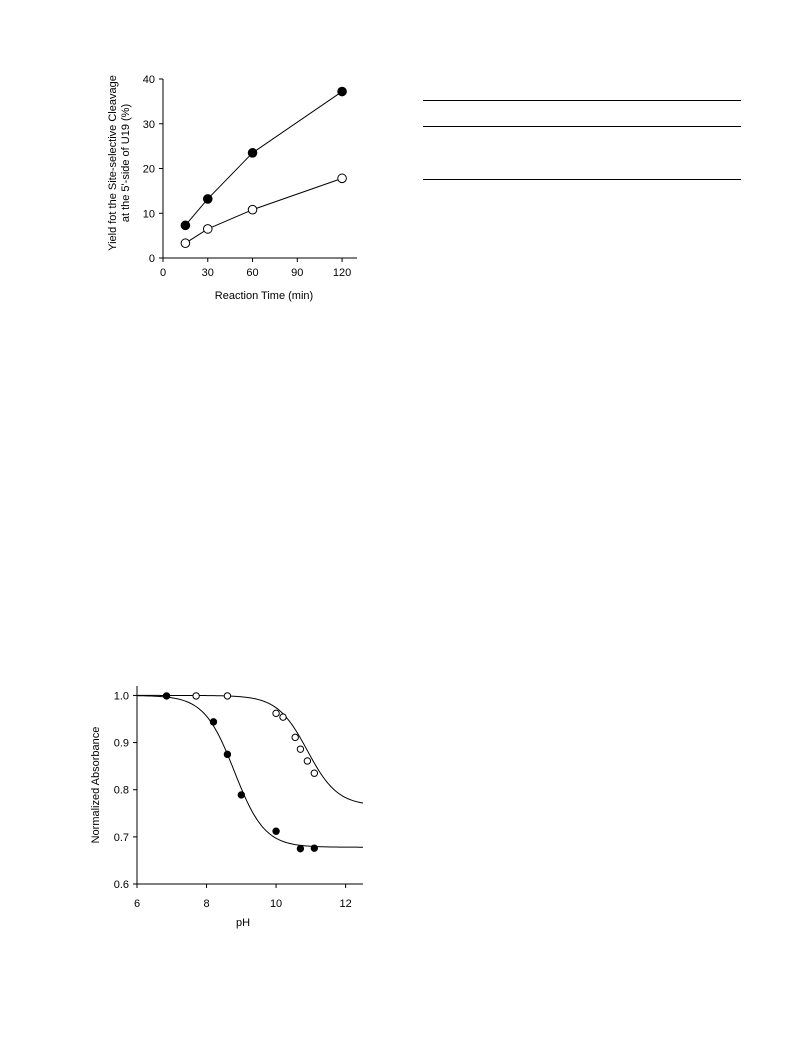 The height and width of the screenshot is (1059, 793). What do you see at coordinates (152, 259) in the screenshot?
I see `y-tick-label: 0` at bounding box center [152, 259].